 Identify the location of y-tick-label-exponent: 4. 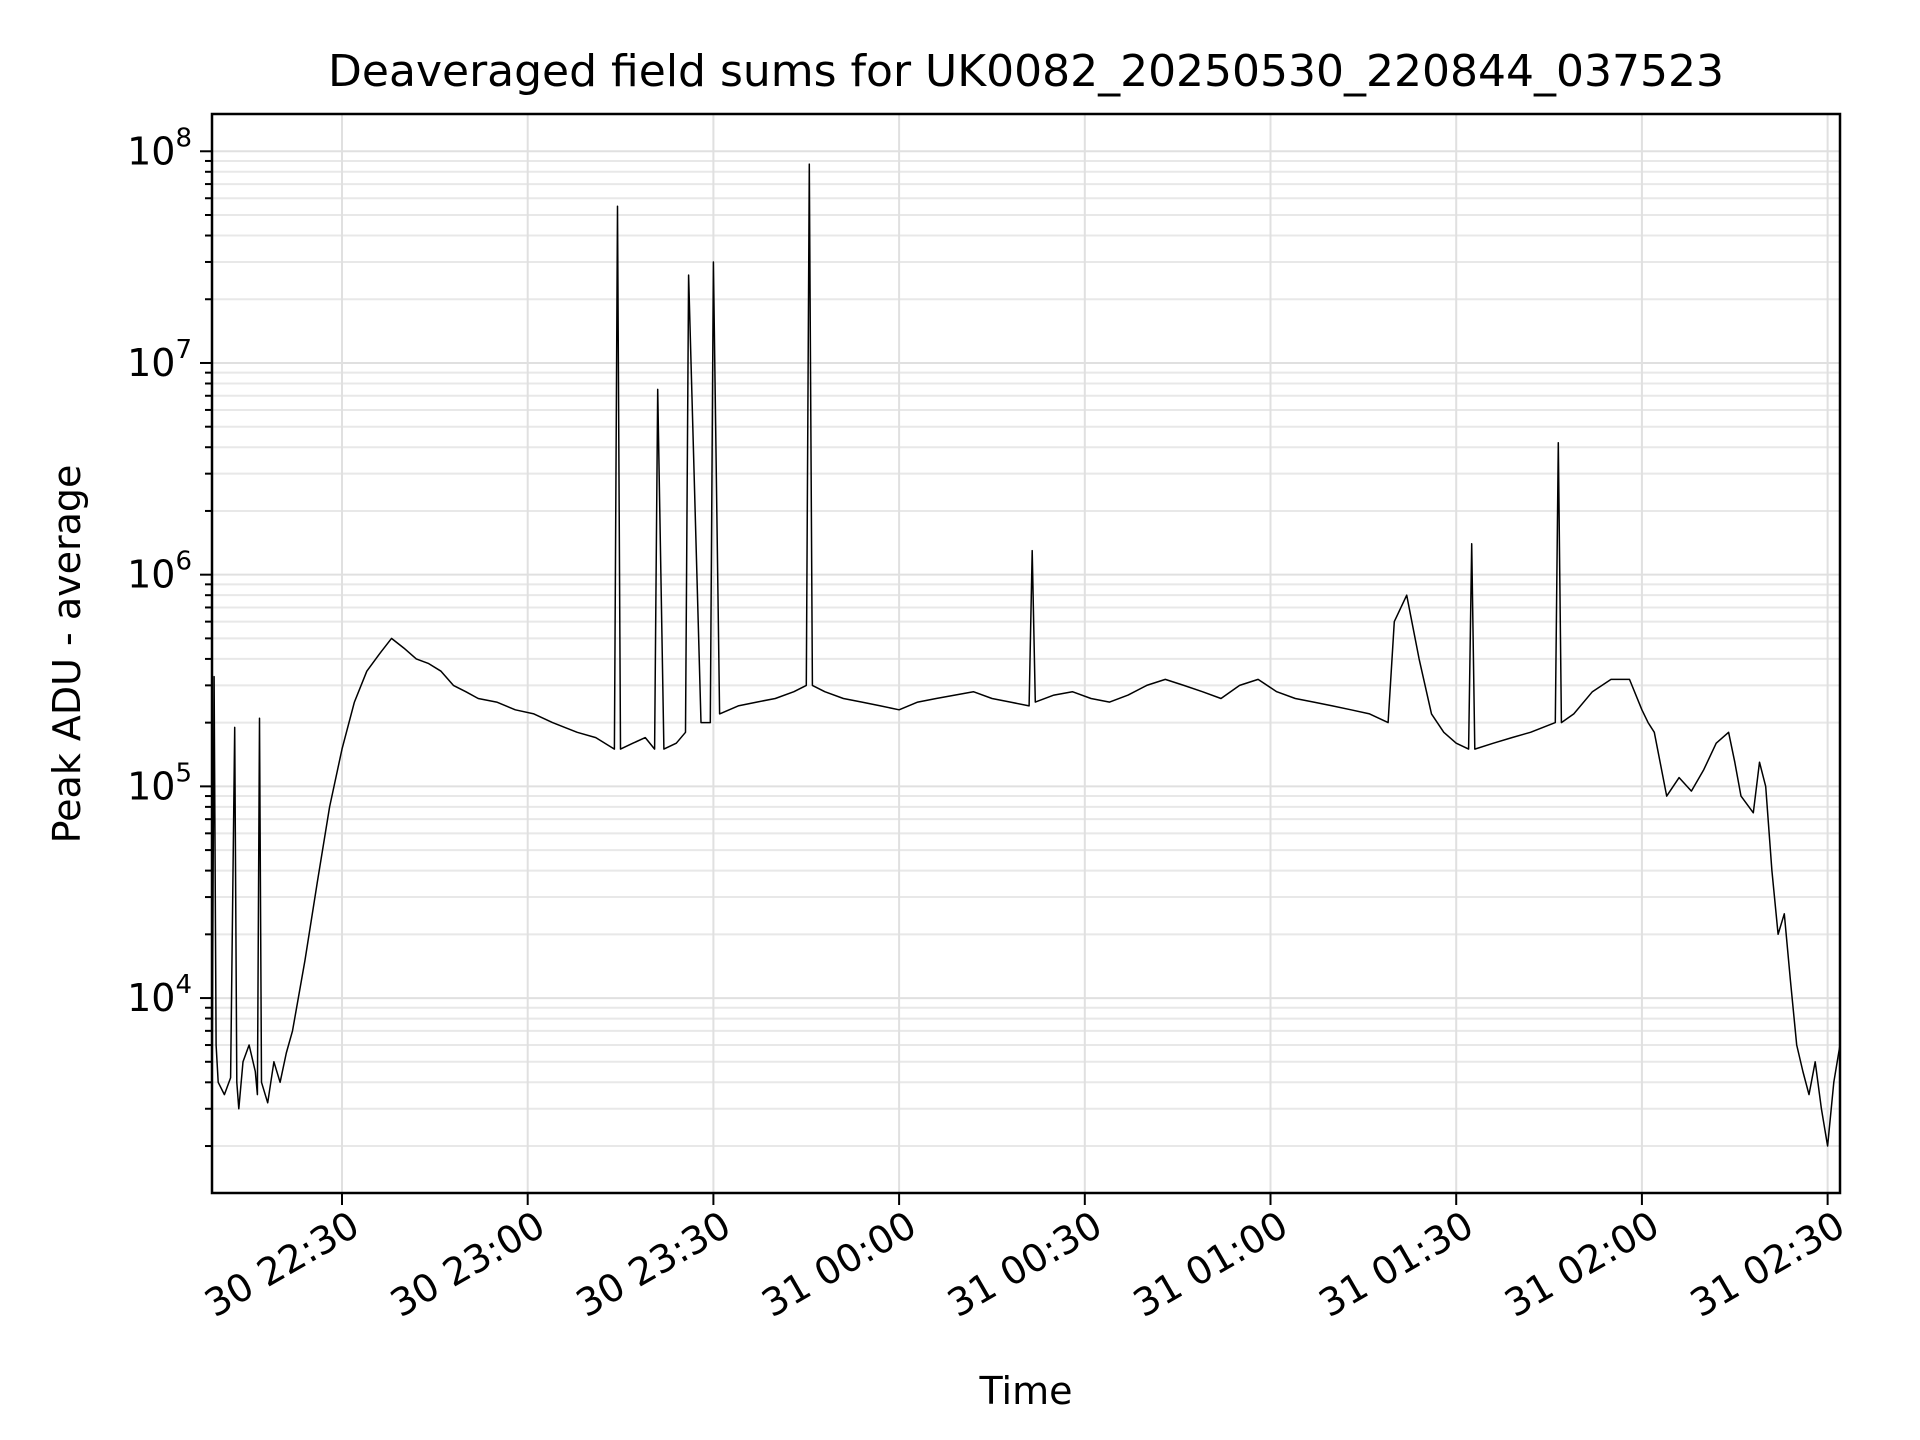
(183, 985).